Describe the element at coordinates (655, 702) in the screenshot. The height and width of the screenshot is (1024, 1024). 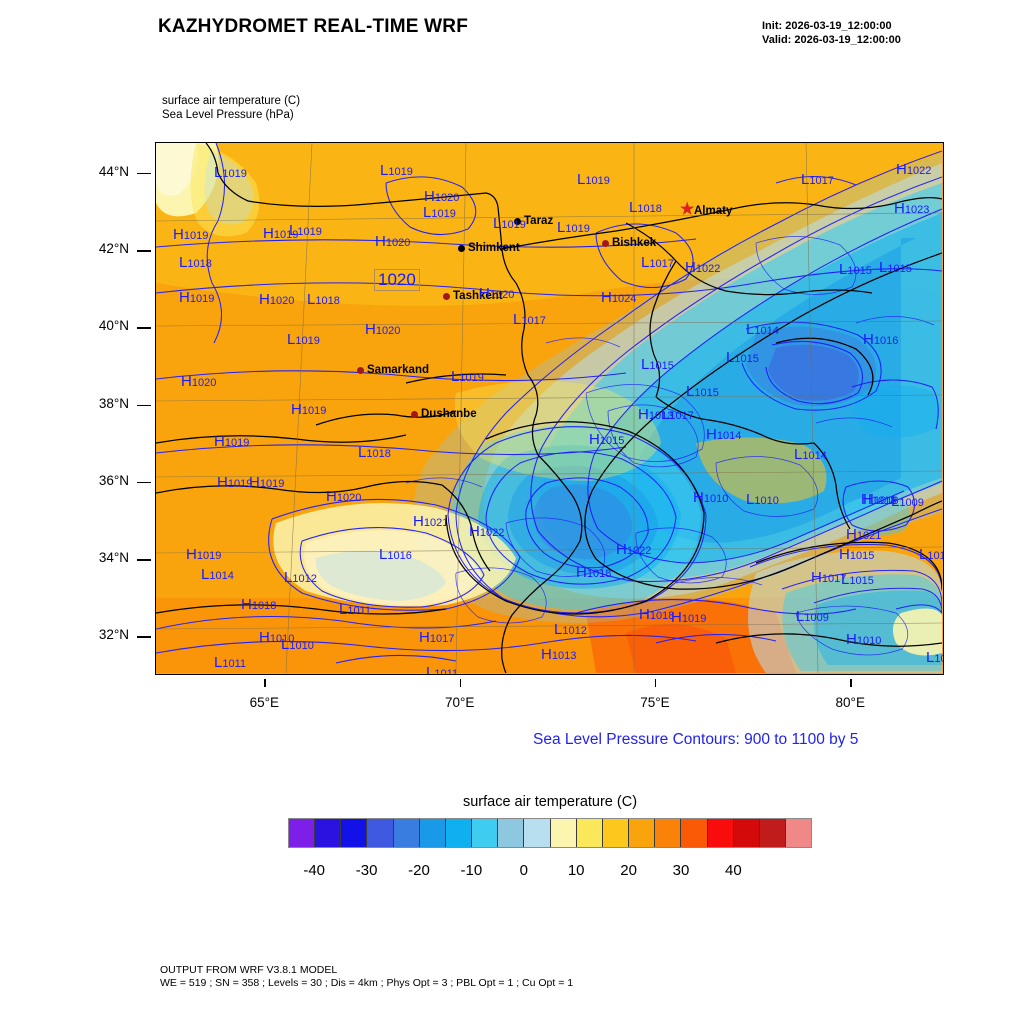
I see `lon-tick-label: 75°E` at that location.